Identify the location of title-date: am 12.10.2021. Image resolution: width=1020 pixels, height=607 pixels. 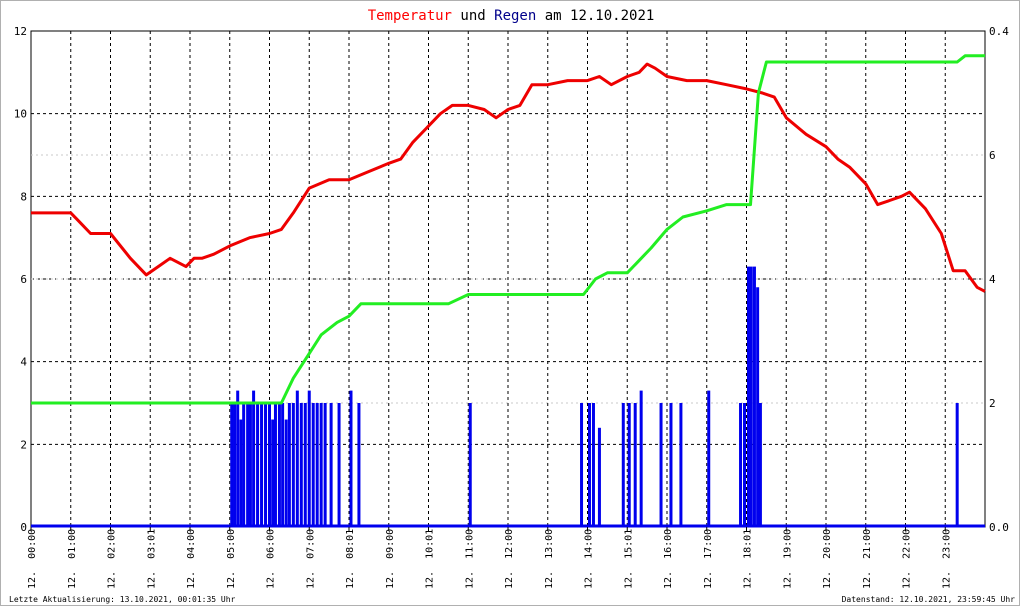
(595, 16).